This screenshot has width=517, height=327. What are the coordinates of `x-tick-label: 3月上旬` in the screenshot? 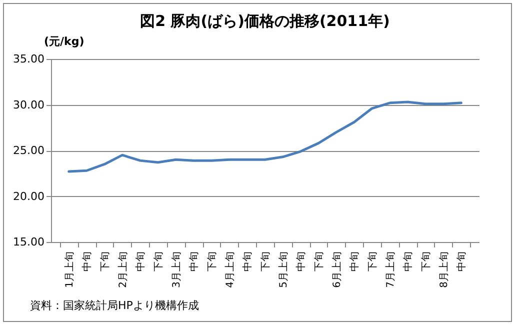 It's located at (176, 270).